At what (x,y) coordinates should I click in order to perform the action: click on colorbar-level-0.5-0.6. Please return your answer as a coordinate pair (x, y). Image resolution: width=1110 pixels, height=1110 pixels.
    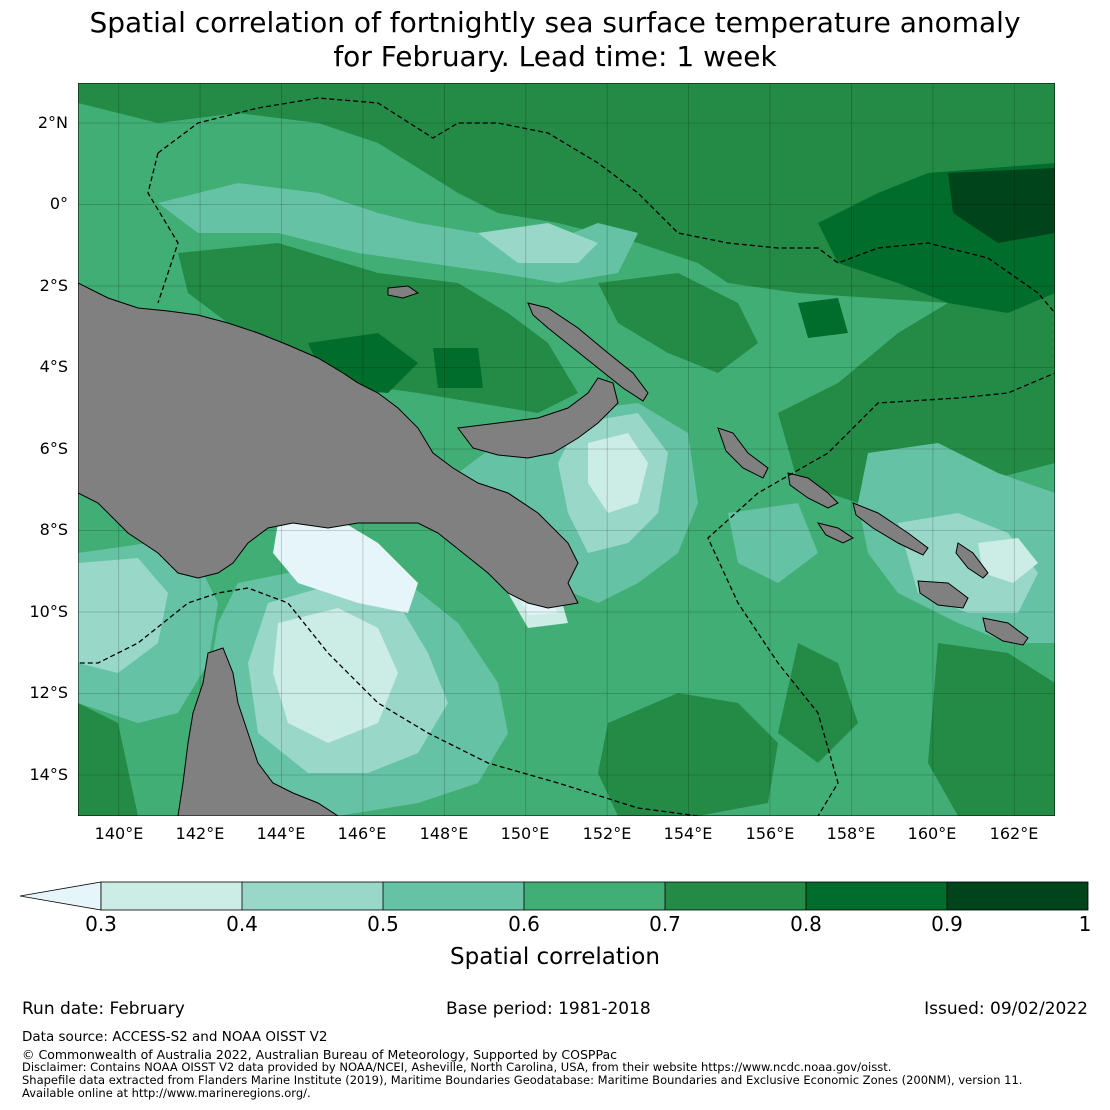
    Looking at the image, I should click on (453, 896).